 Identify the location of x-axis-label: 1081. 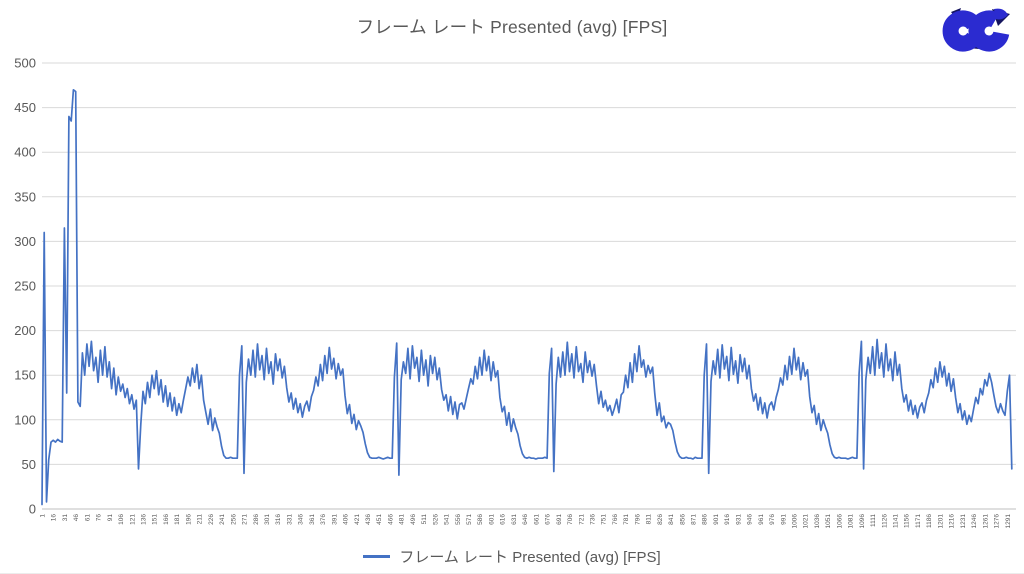
(851, 521).